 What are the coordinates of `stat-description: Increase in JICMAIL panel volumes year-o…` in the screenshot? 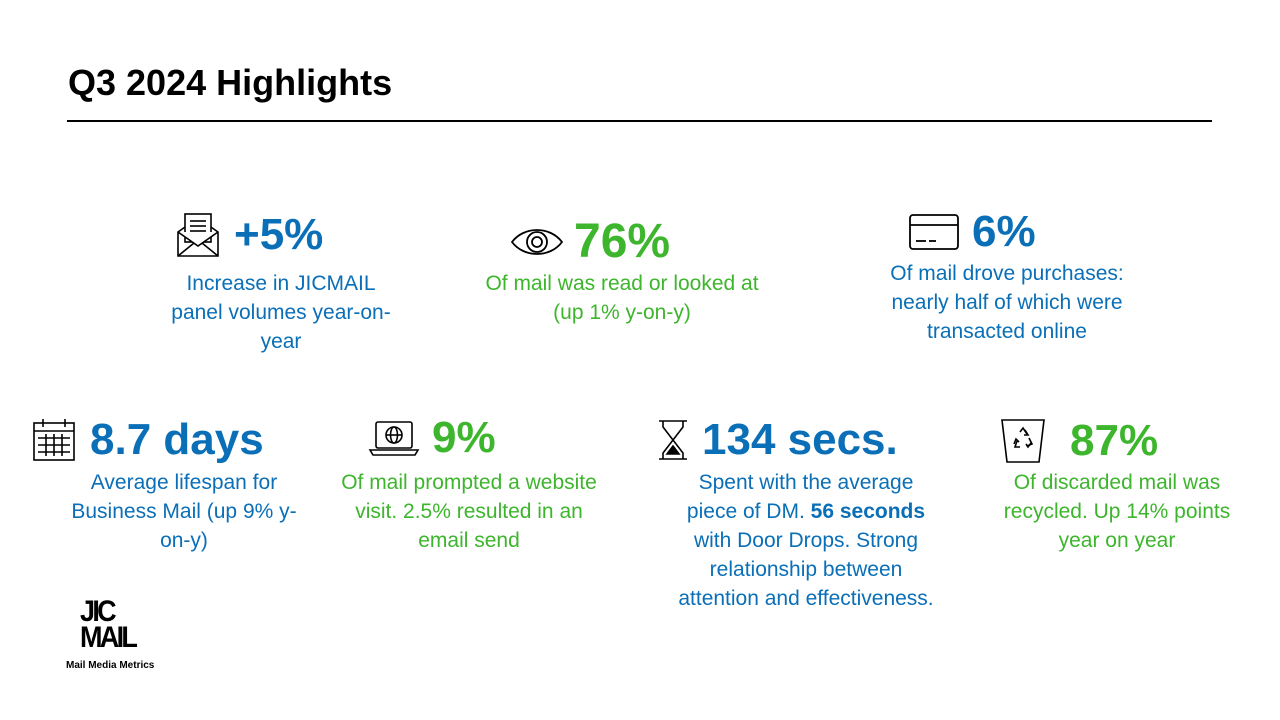 It's located at (281, 312).